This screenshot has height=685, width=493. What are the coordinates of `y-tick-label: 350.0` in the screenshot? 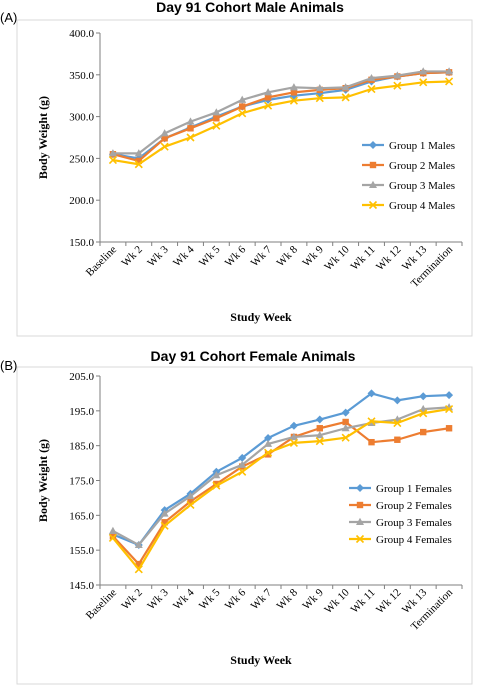 It's located at (81, 76).